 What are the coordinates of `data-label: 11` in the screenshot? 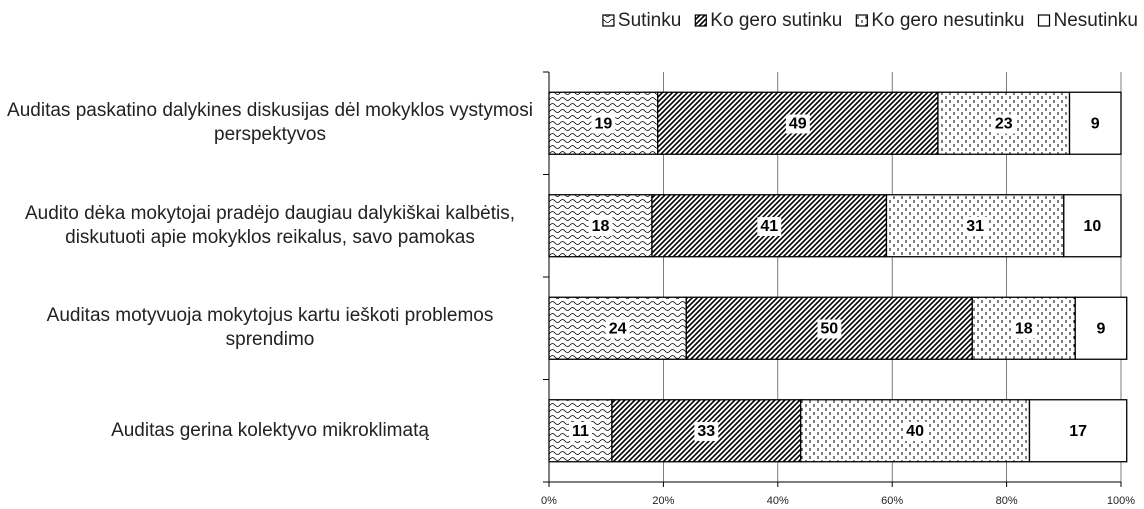 It's located at (580, 431).